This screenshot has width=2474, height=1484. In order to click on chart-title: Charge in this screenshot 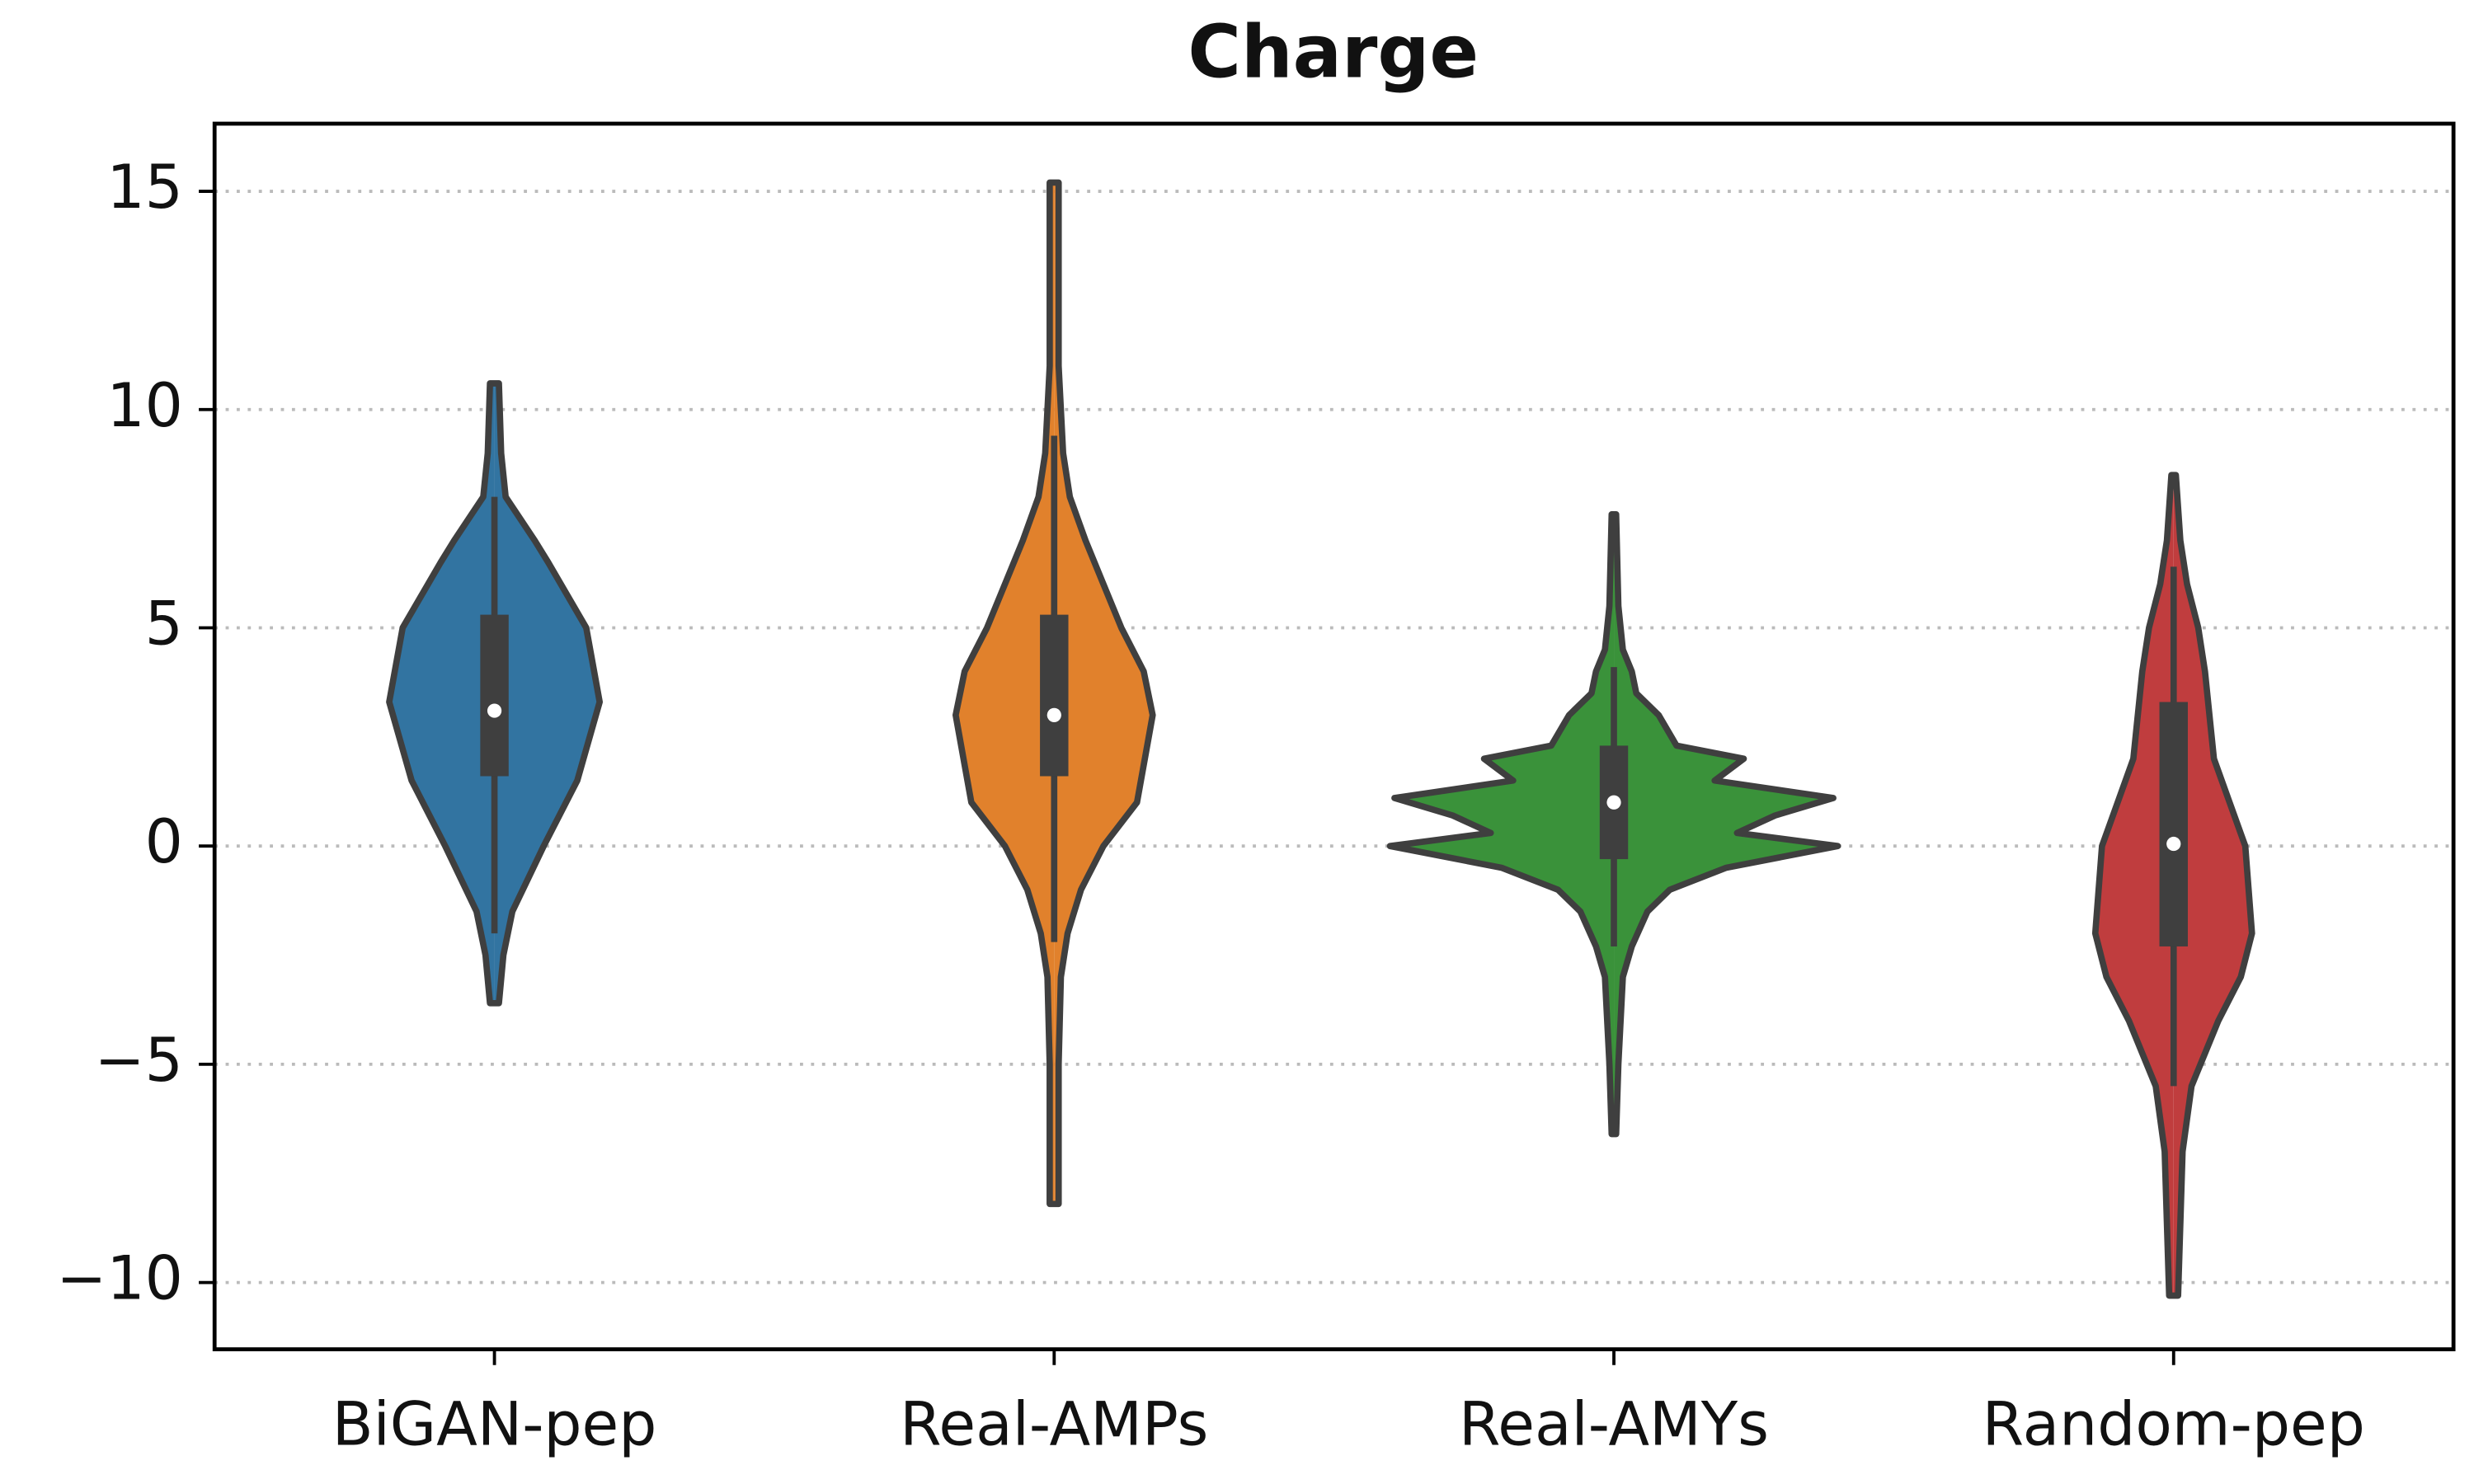, I will do `click(1333, 52)`.